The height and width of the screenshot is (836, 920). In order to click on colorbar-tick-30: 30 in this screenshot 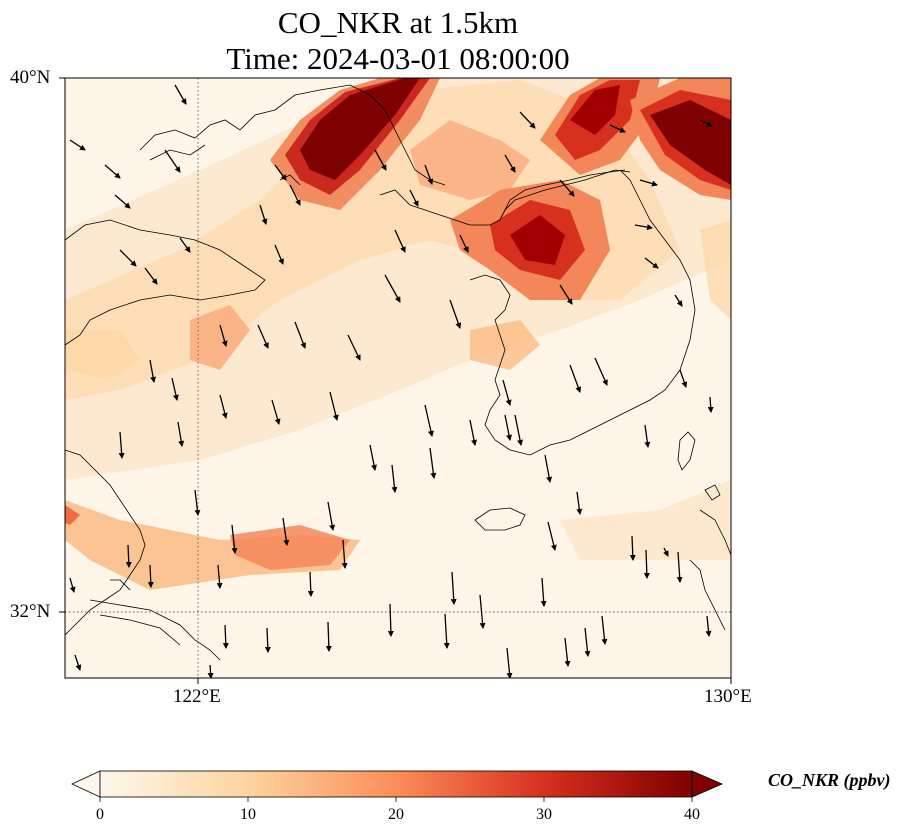, I will do `click(544, 814)`.